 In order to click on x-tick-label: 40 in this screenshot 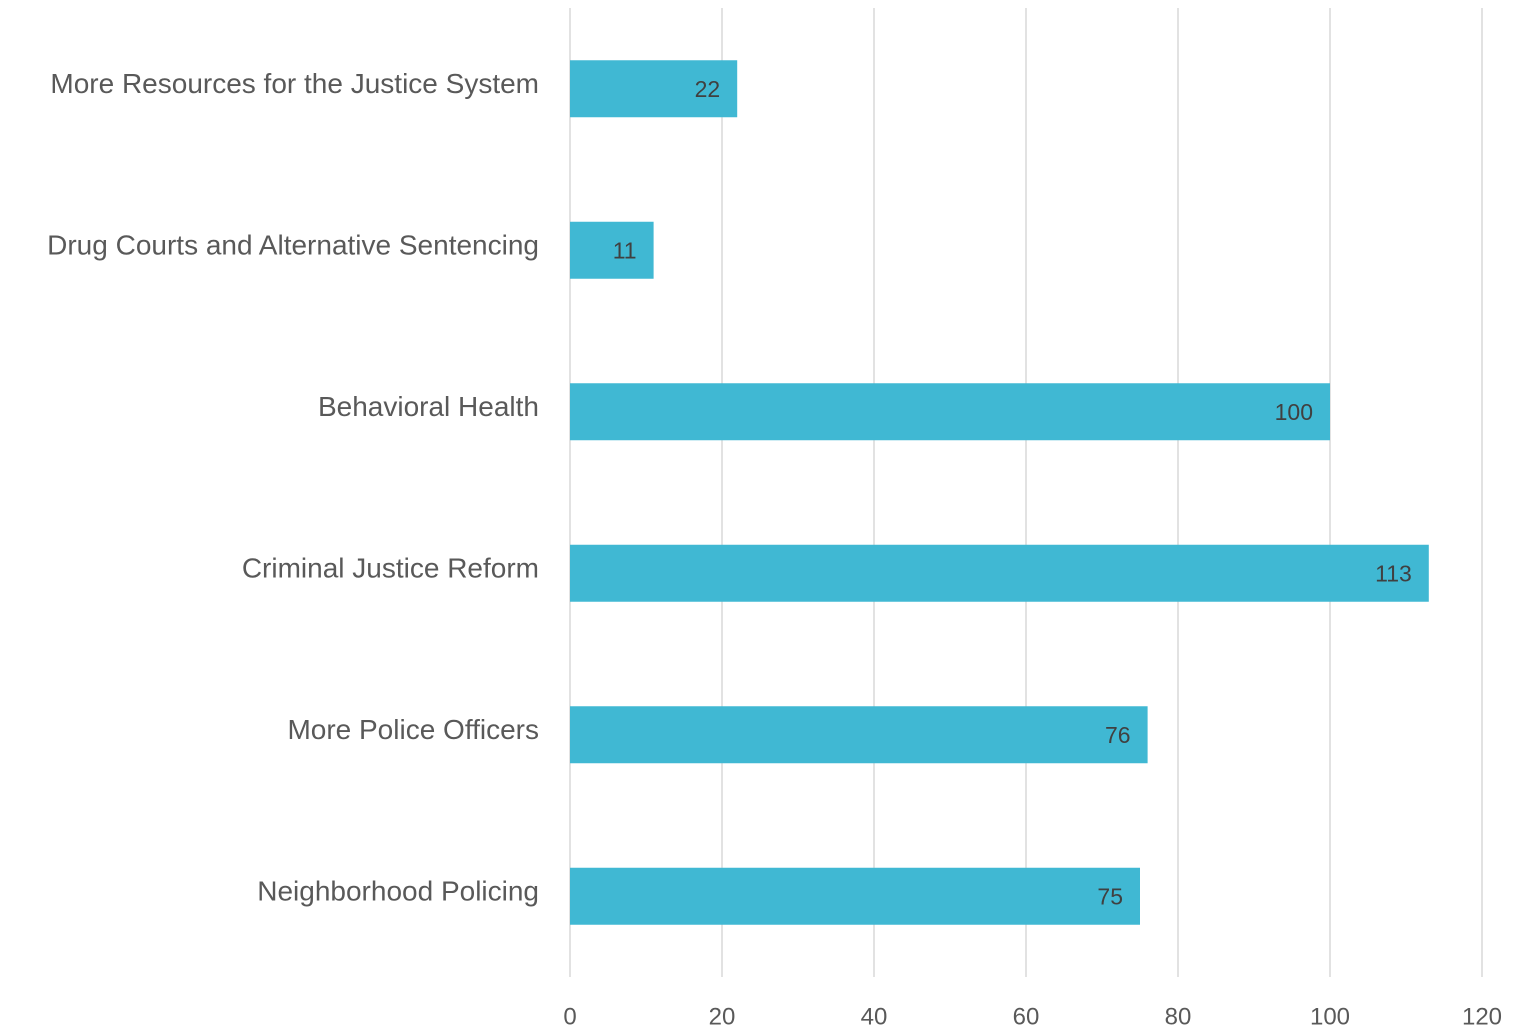, I will do `click(874, 1016)`.